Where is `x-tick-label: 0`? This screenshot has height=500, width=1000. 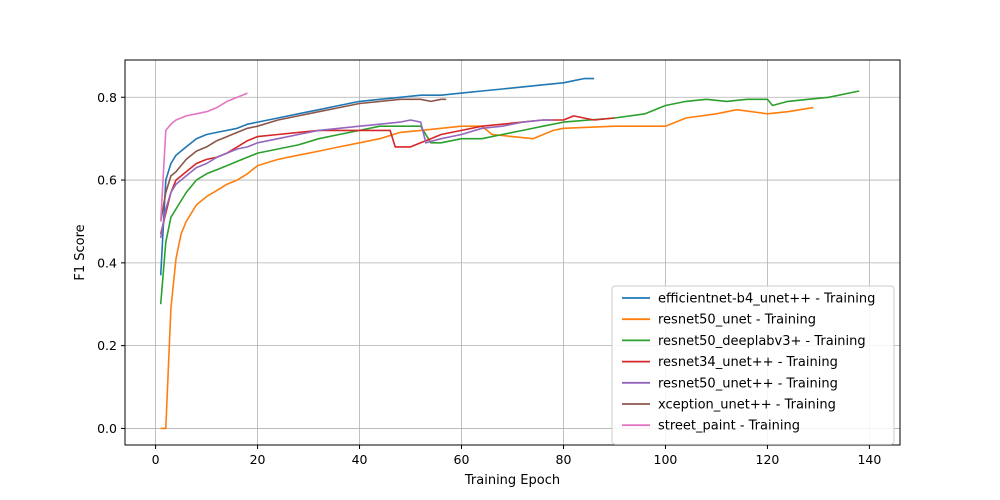
x-tick-label: 0 is located at coordinates (156, 459).